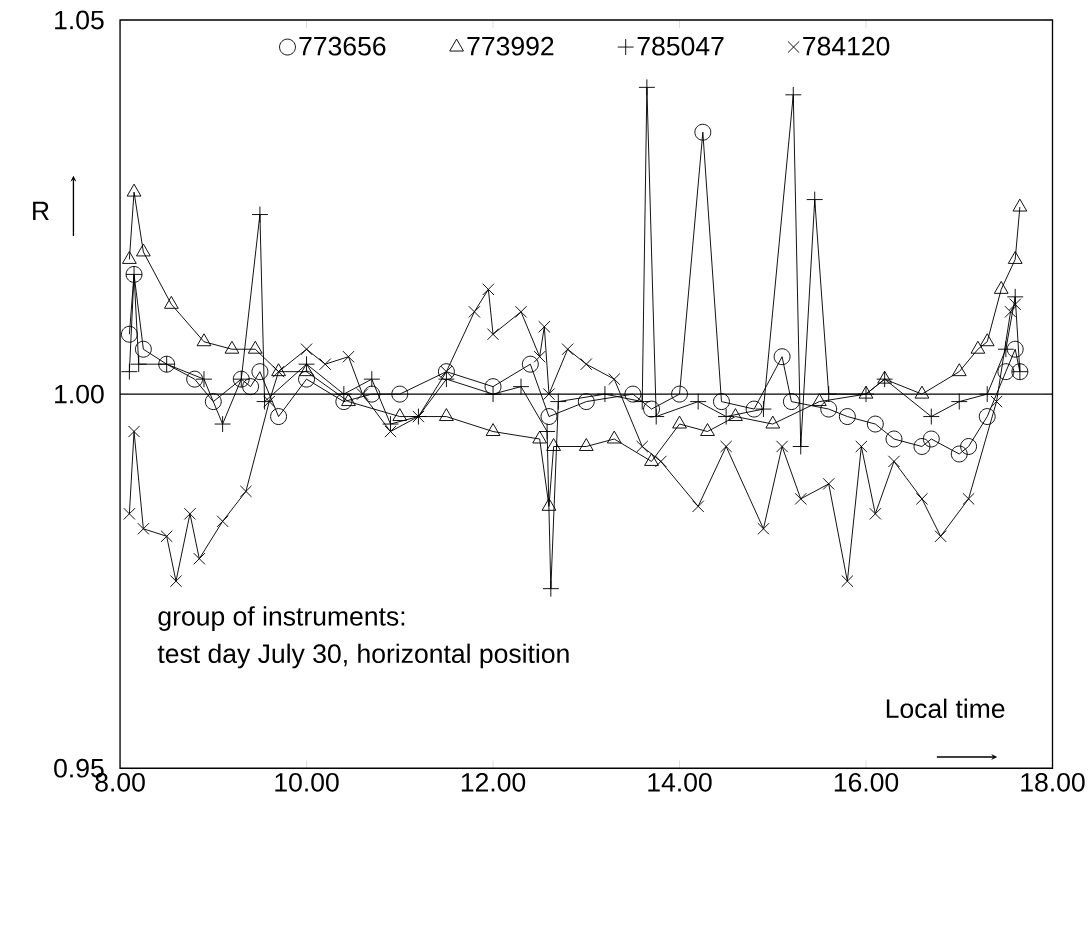 Image resolution: width=1091 pixels, height=932 pixels. I want to click on x-tick-label: 14.00, so click(680, 782).